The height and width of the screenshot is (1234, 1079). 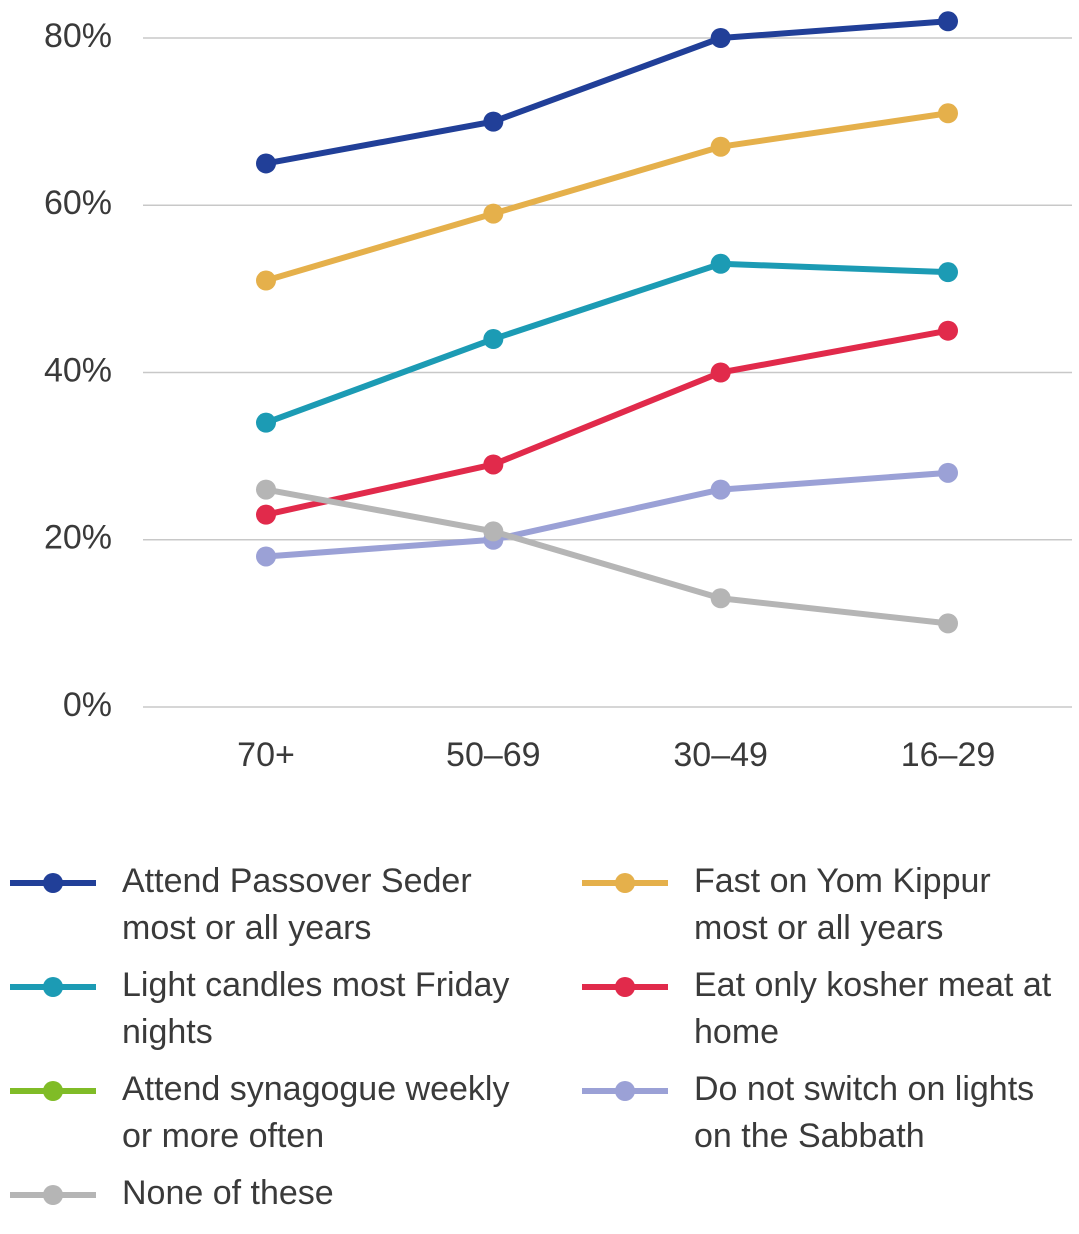 What do you see at coordinates (864, 1112) in the screenshot?
I see `legend-label: Do not switch on lights on the Sabbath` at bounding box center [864, 1112].